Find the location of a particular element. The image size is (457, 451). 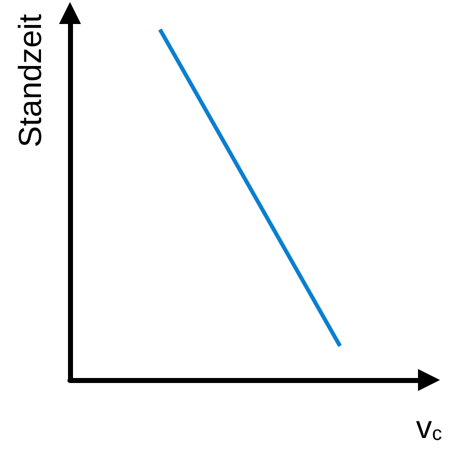

y-axis-title: Standzeit is located at coordinates (30, 81).